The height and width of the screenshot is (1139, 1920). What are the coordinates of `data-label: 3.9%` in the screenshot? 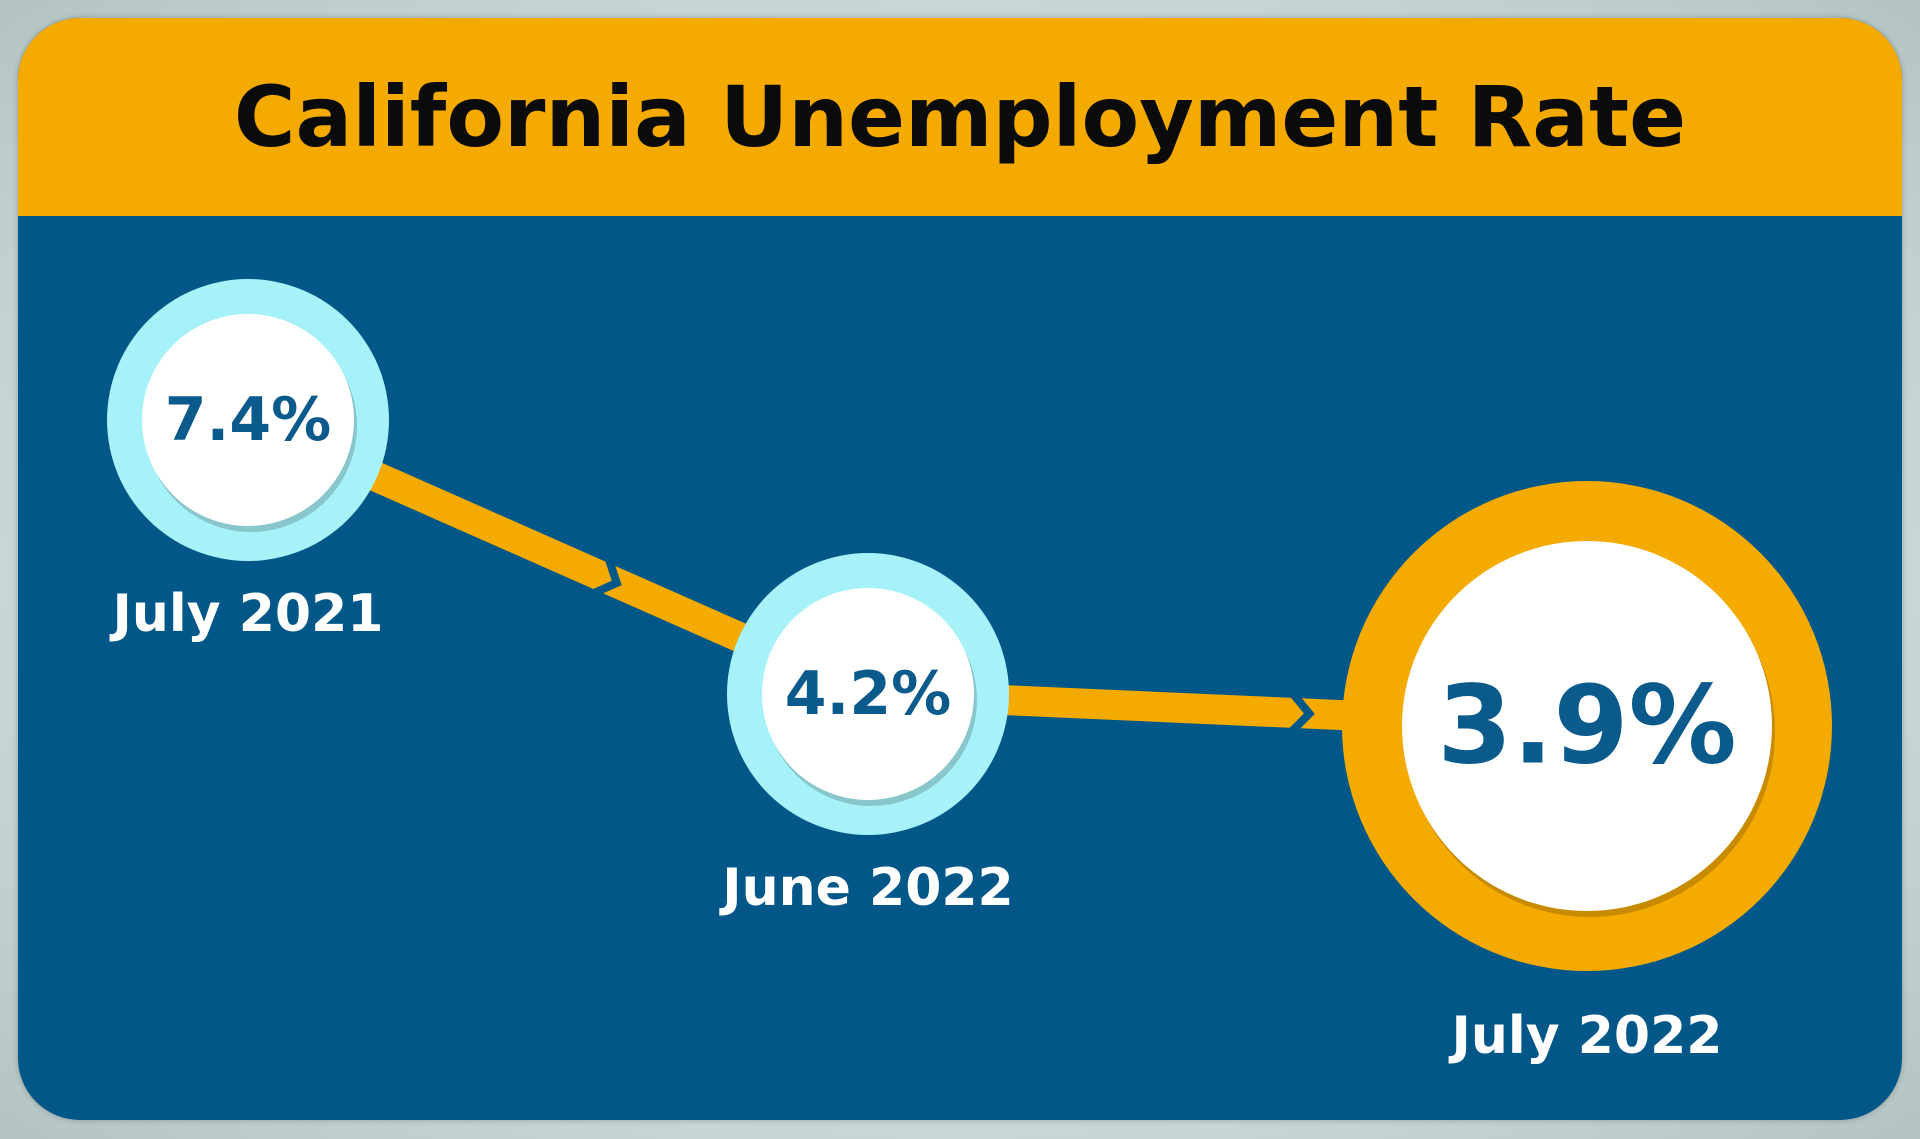 It's located at (1587, 726).